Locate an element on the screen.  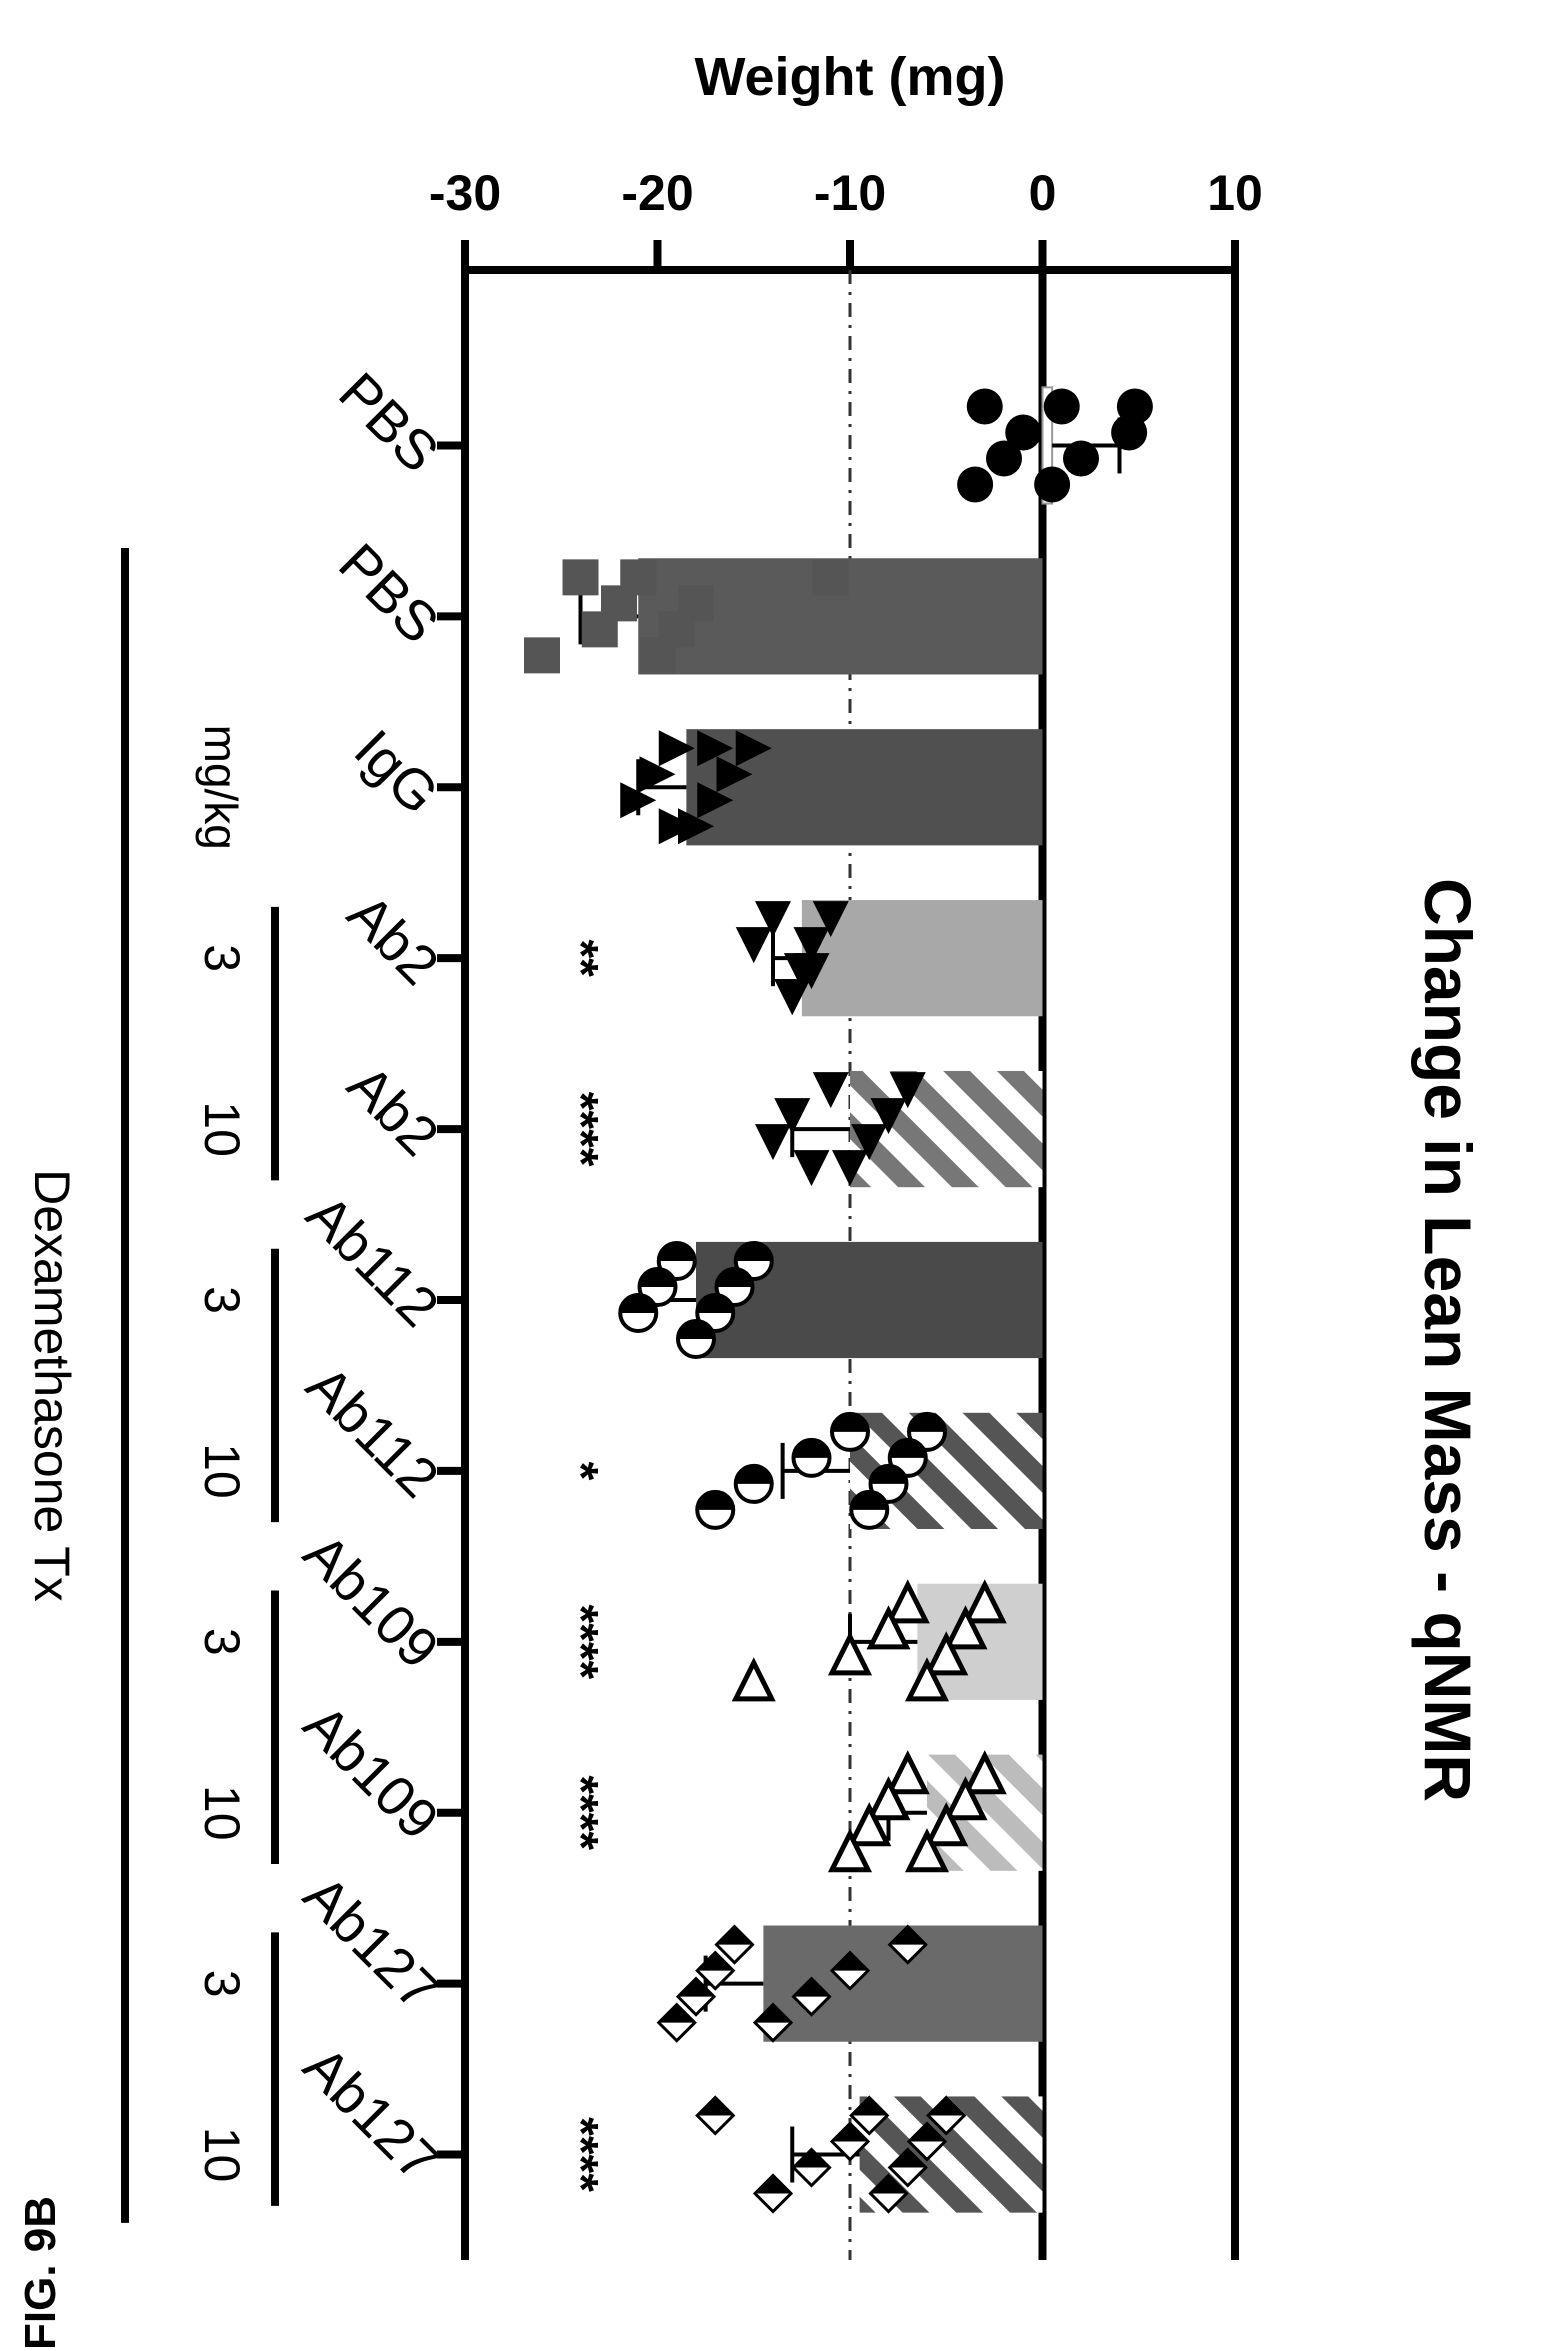
x-tick-label: IgG is located at coordinates (397, 771).